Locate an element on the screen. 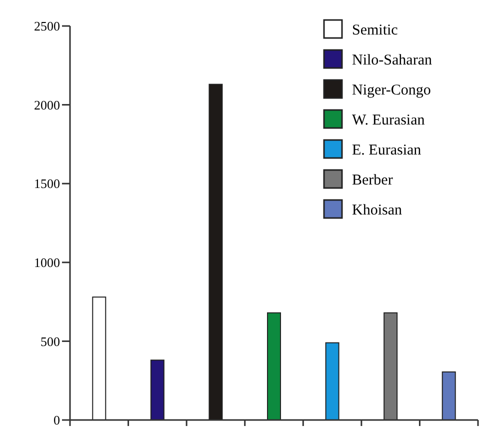 The height and width of the screenshot is (436, 495). legend-label: Nilo-Saharan is located at coordinates (392, 60).